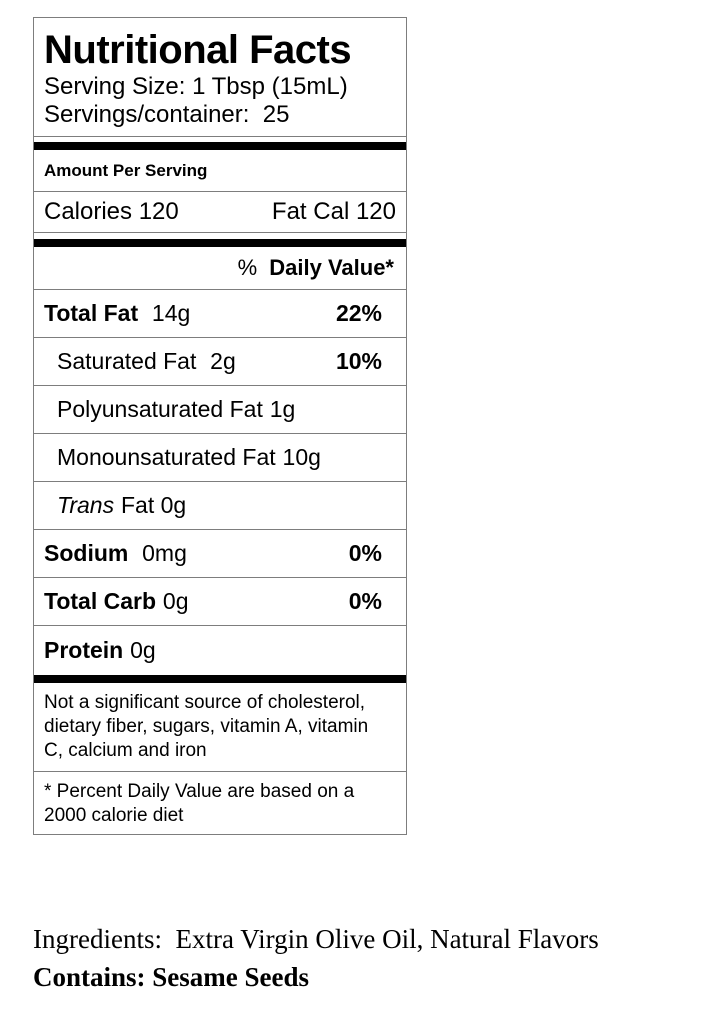  Describe the element at coordinates (220, 243) in the screenshot. I see `thick-divider-middle` at that location.